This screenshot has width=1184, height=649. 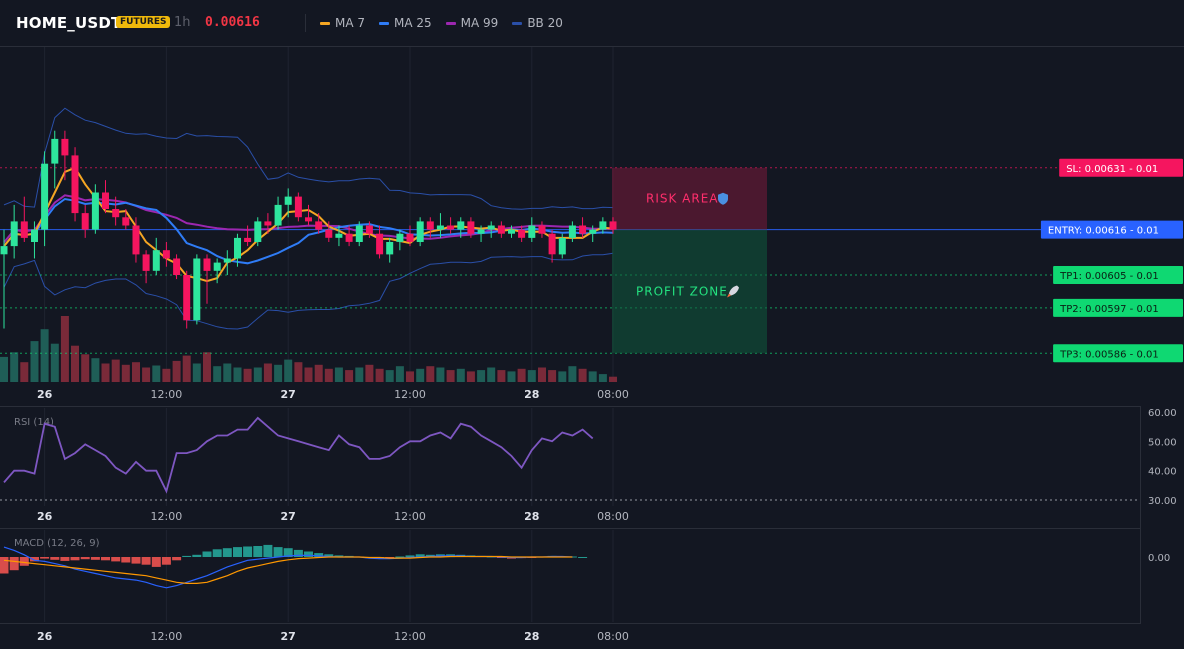 What do you see at coordinates (570, 406) in the screenshot?
I see `rsi-pane-separator` at bounding box center [570, 406].